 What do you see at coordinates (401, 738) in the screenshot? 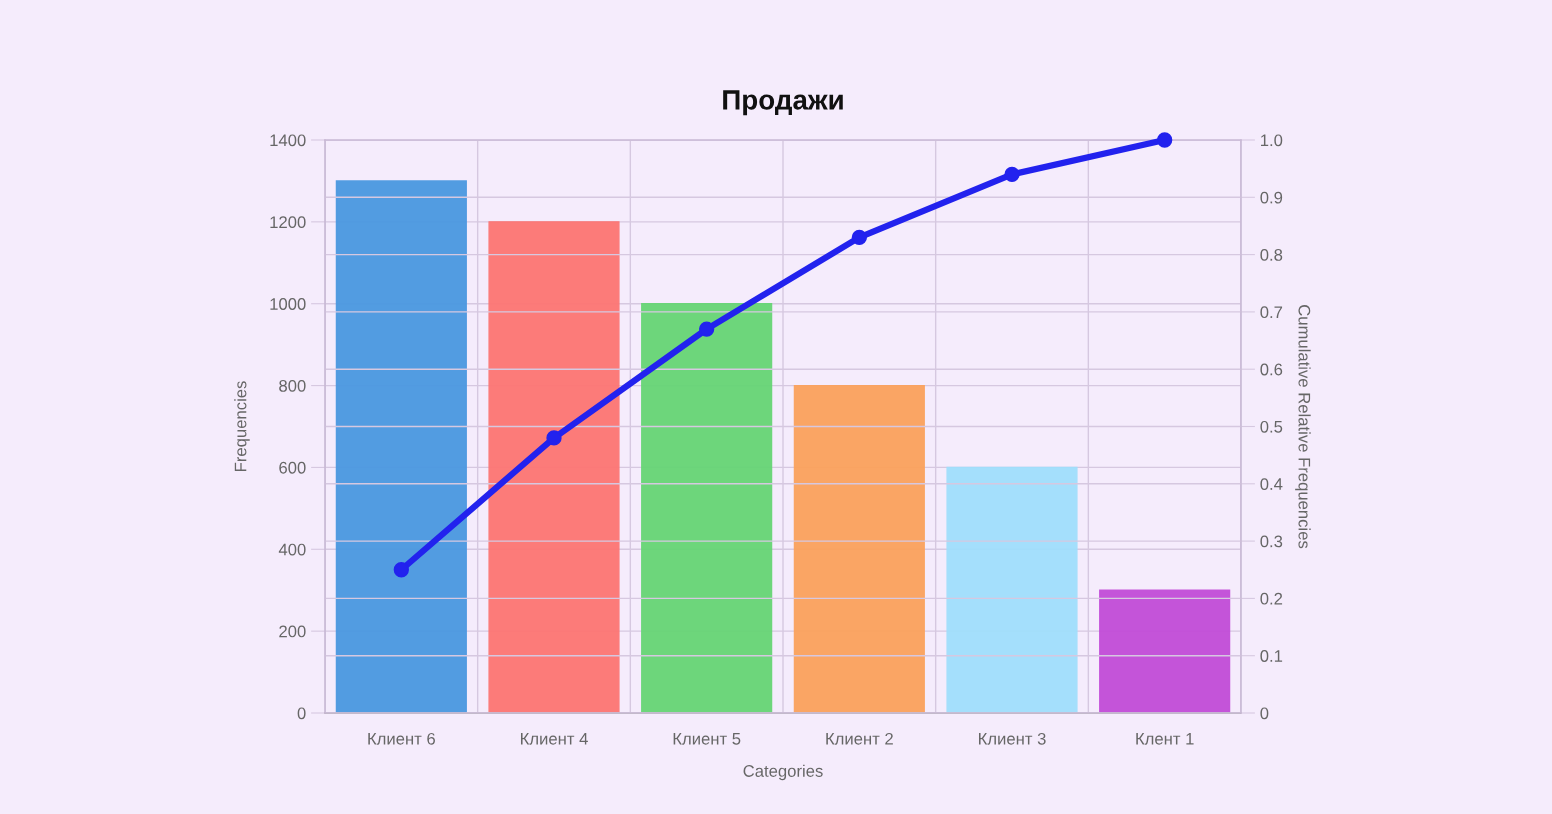
I see `x-tick-label: Клиент 6` at bounding box center [401, 738].